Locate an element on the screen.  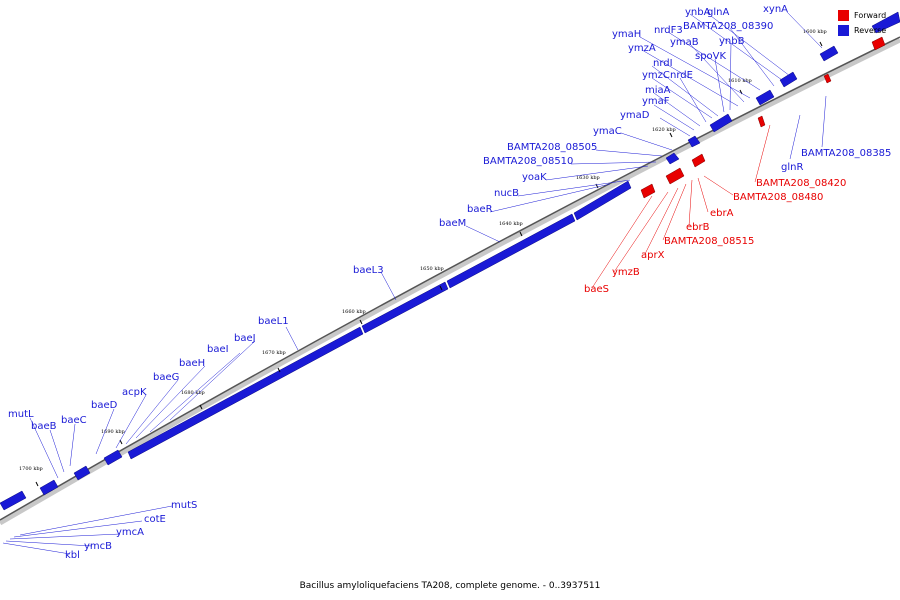
gene-label: BAMTA208_08390 is located at coordinates (728, 26).